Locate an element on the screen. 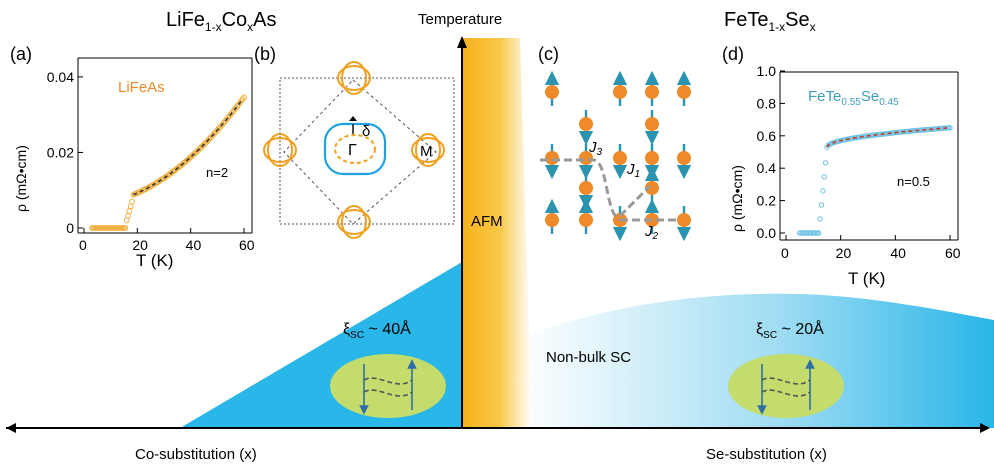  inset-d-ytick: 0.0 is located at coordinates (767, 233).